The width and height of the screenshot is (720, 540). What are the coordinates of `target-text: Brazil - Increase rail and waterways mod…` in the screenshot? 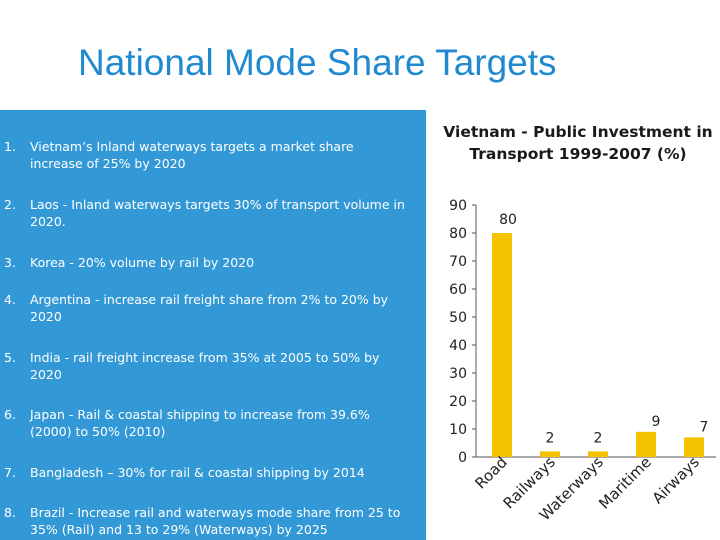 It's located at (215, 521).